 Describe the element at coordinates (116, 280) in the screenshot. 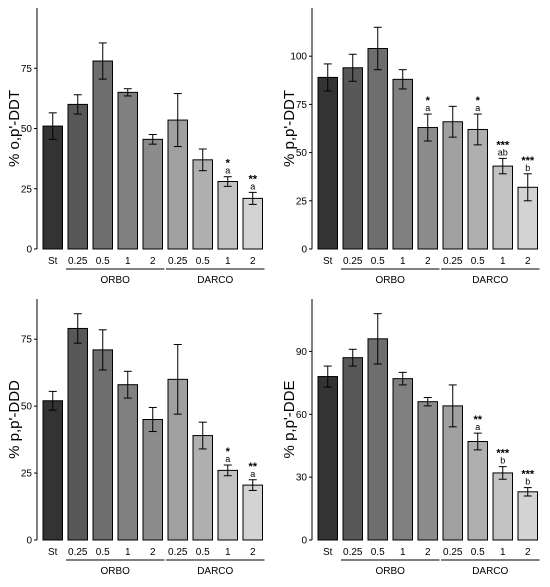

I see `group-label: ORBO` at that location.